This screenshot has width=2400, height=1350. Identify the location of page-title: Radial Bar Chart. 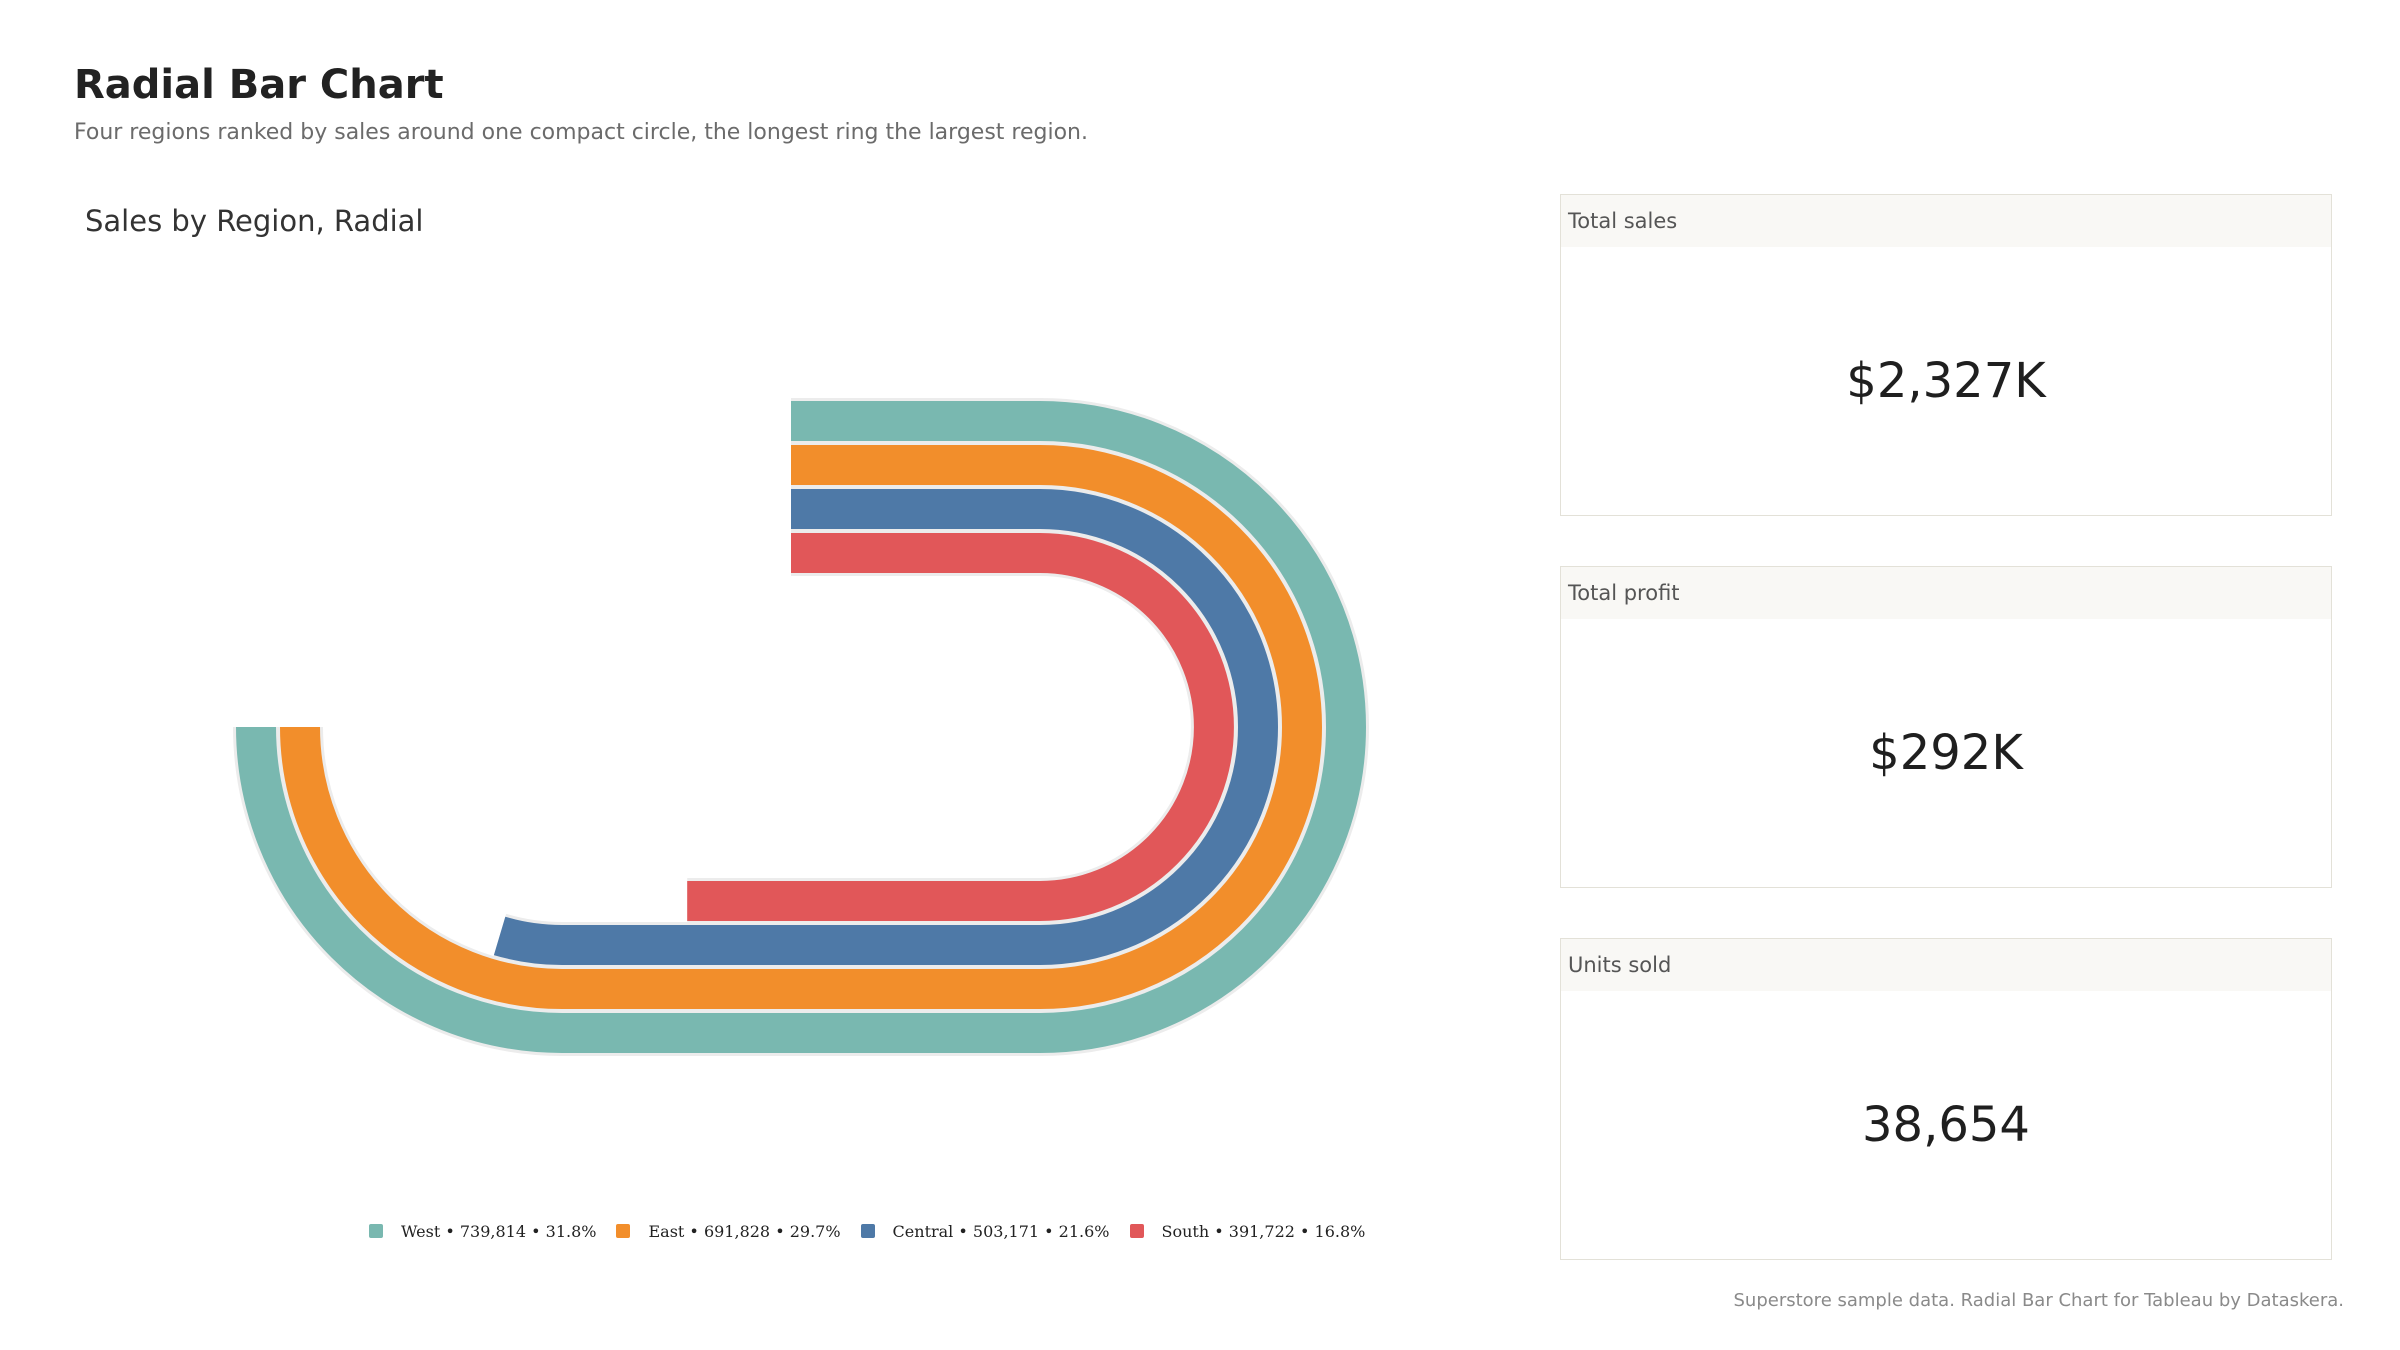
(259, 85).